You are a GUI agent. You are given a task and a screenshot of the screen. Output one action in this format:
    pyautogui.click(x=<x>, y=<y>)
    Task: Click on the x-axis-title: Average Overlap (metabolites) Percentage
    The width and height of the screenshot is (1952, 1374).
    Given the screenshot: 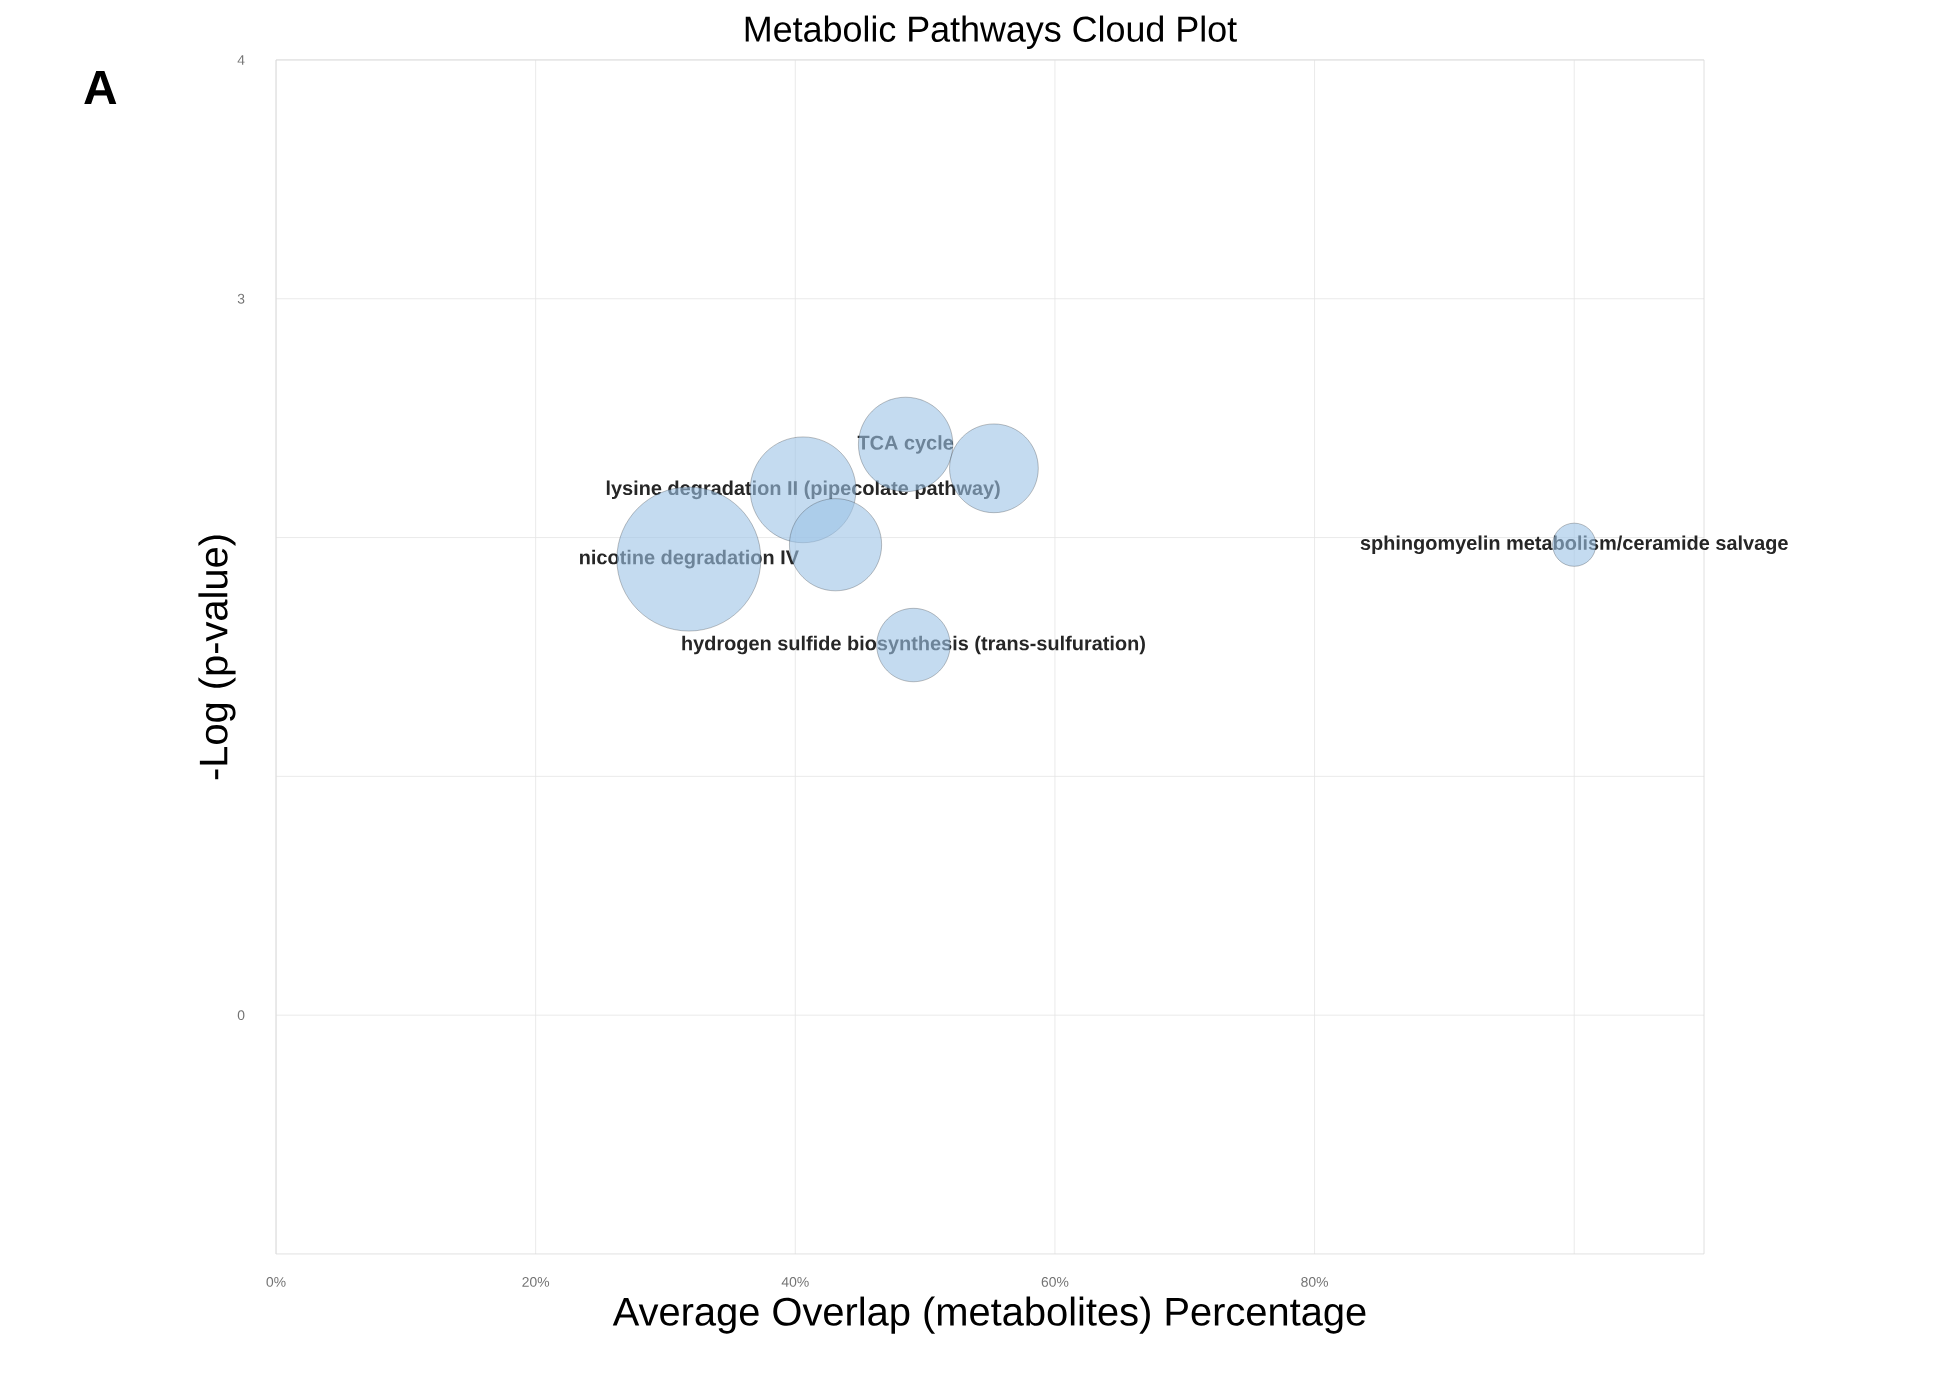 What is the action you would take?
    pyautogui.click(x=989, y=1315)
    